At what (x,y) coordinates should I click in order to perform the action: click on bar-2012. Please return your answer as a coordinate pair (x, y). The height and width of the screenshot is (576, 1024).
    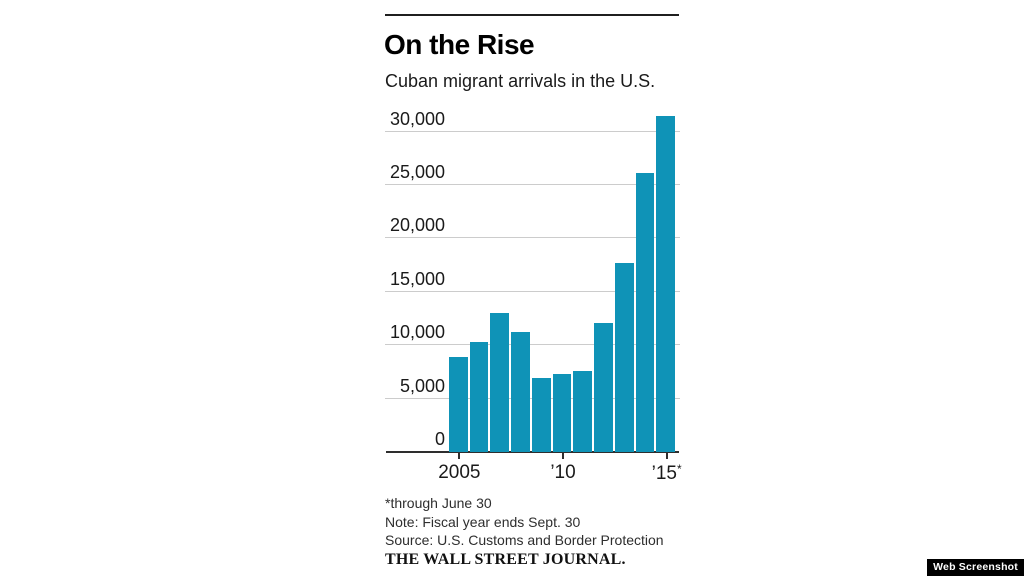
    Looking at the image, I should click on (603, 387).